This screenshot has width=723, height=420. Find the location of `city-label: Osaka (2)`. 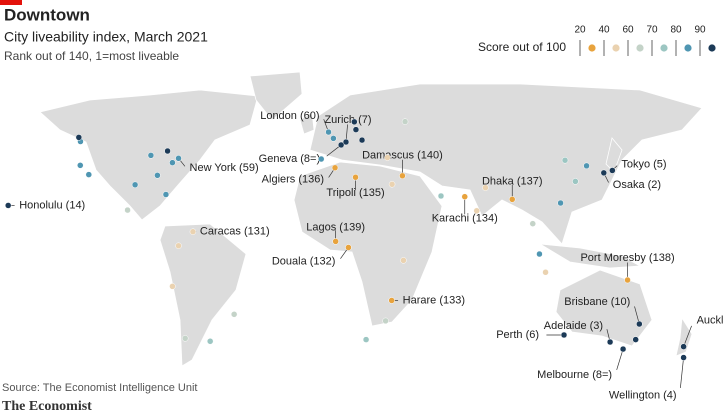

city-label: Osaka (2) is located at coordinates (637, 185).